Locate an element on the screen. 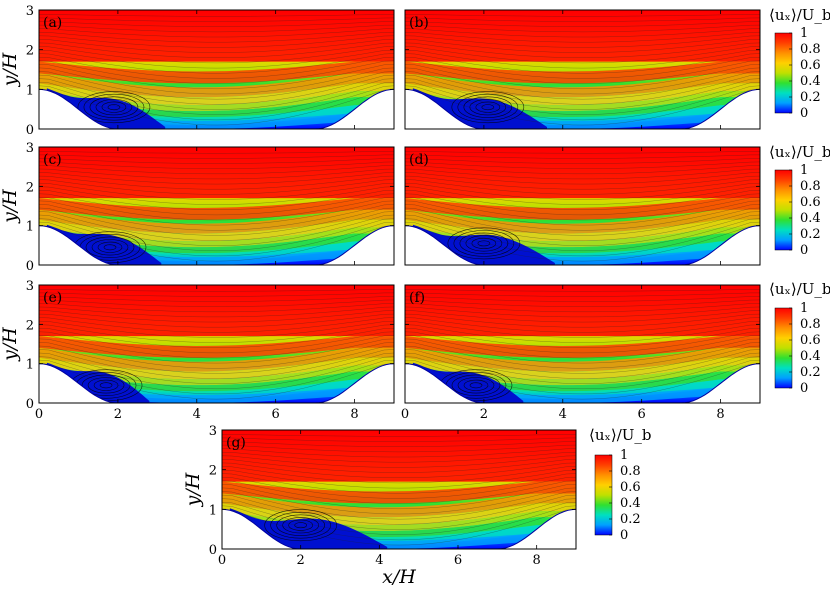 The width and height of the screenshot is (830, 591). panel-a: (a) 0 1 2 3 y/H is located at coordinates (197, 71).